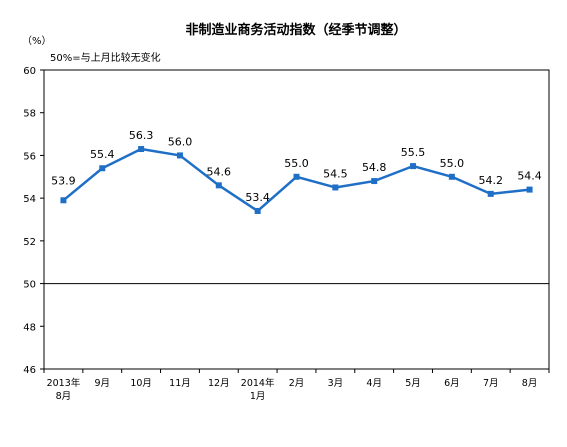 Image resolution: width=567 pixels, height=447 pixels. I want to click on data-label: 56.3, so click(141, 135).